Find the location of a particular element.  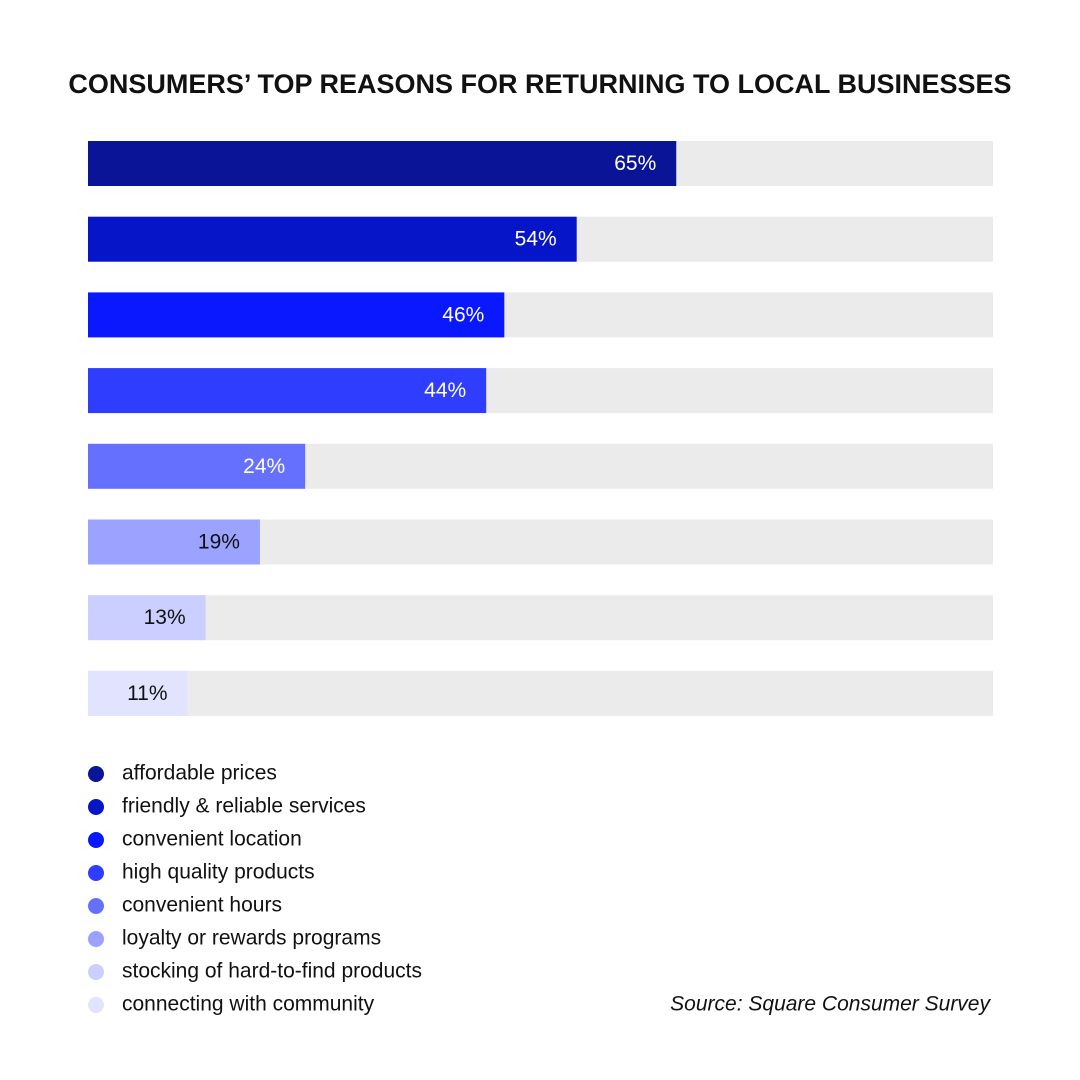

value-label: 44% is located at coordinates (445, 390).